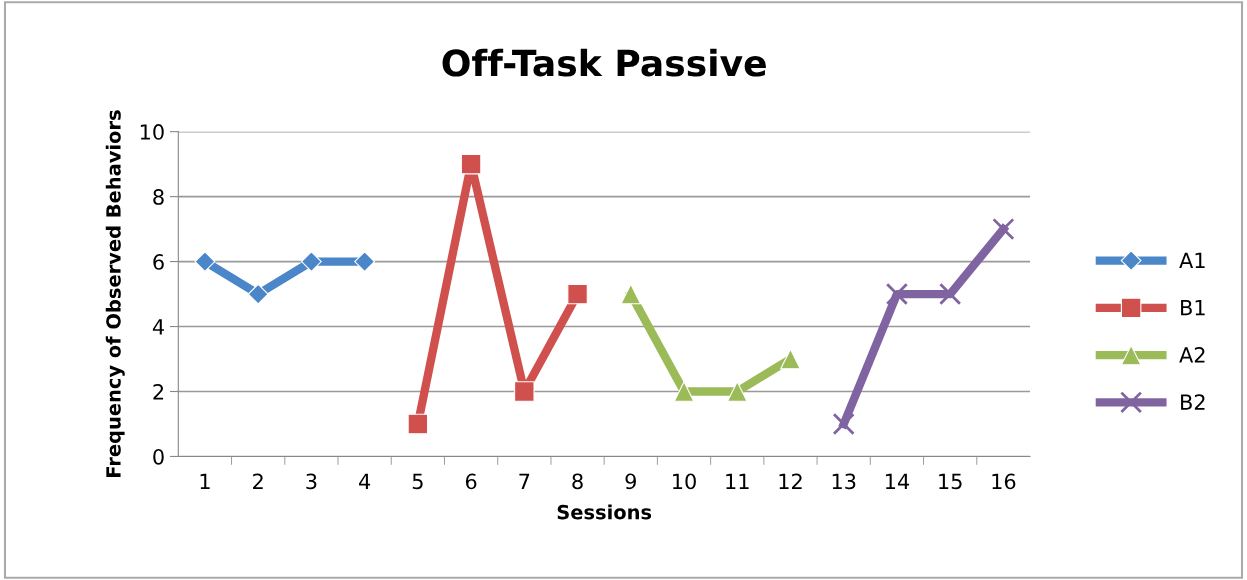 Image resolution: width=1247 pixels, height=580 pixels. I want to click on x-tick-label: 16, so click(1004, 481).